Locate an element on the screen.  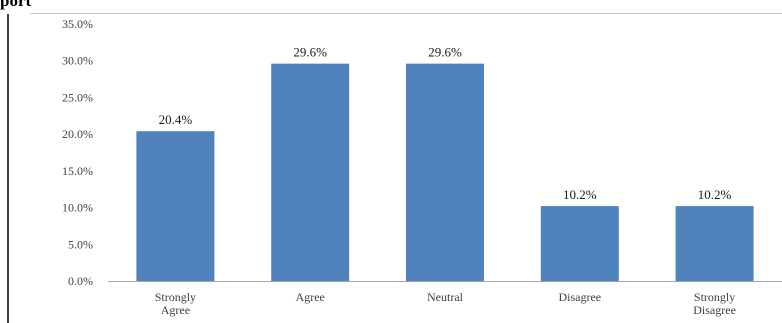
x-category-label: Neutral is located at coordinates (445, 297).